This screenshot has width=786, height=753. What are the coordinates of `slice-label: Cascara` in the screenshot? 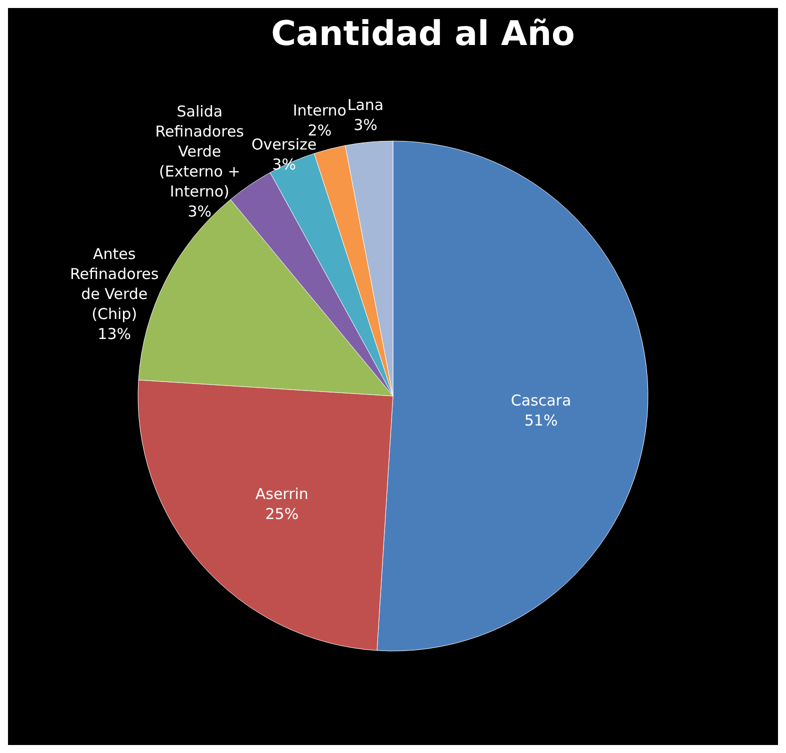 It's located at (541, 401).